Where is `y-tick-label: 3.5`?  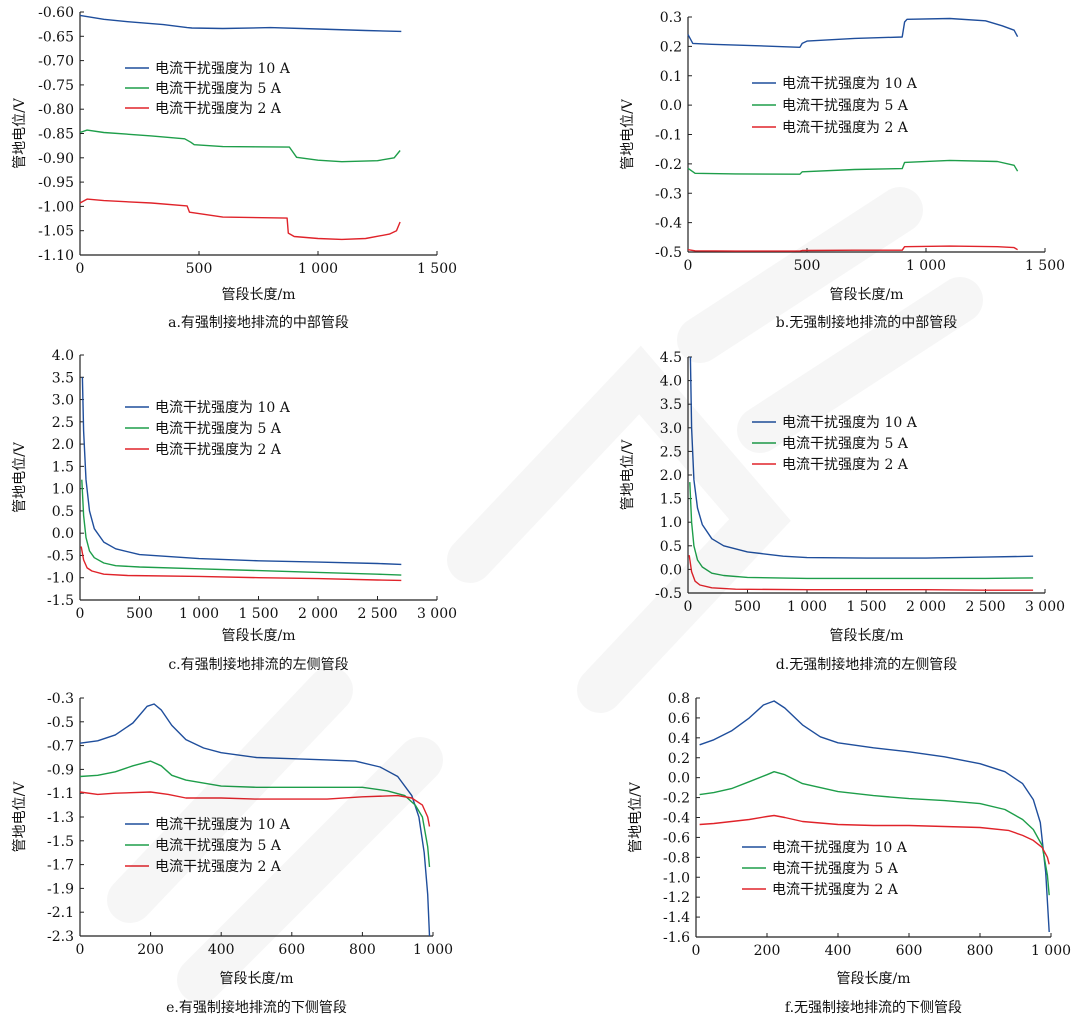 y-tick-label: 3.5 is located at coordinates (63, 378).